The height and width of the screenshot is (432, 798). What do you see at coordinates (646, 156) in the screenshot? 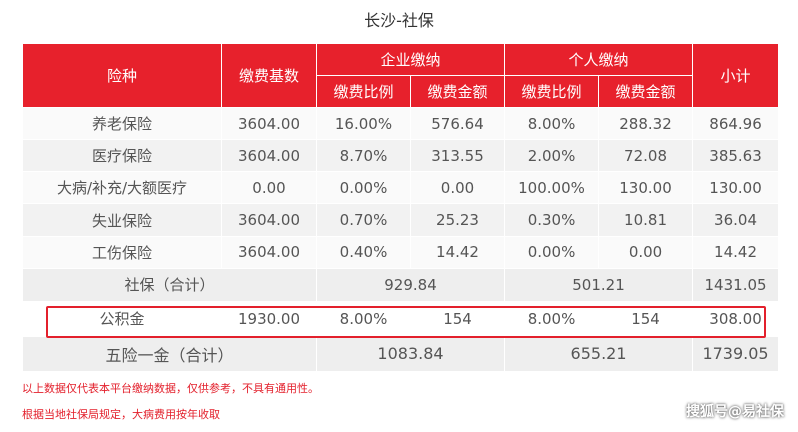
I see `cell-personal-amount: 72.08` at bounding box center [646, 156].